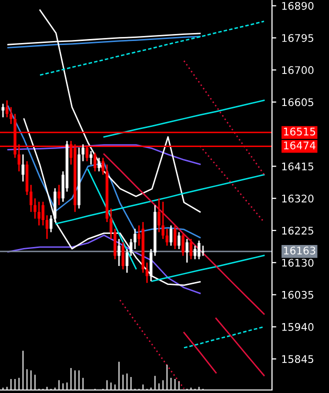  I want to click on y-tick-label: 16795, so click(298, 38).